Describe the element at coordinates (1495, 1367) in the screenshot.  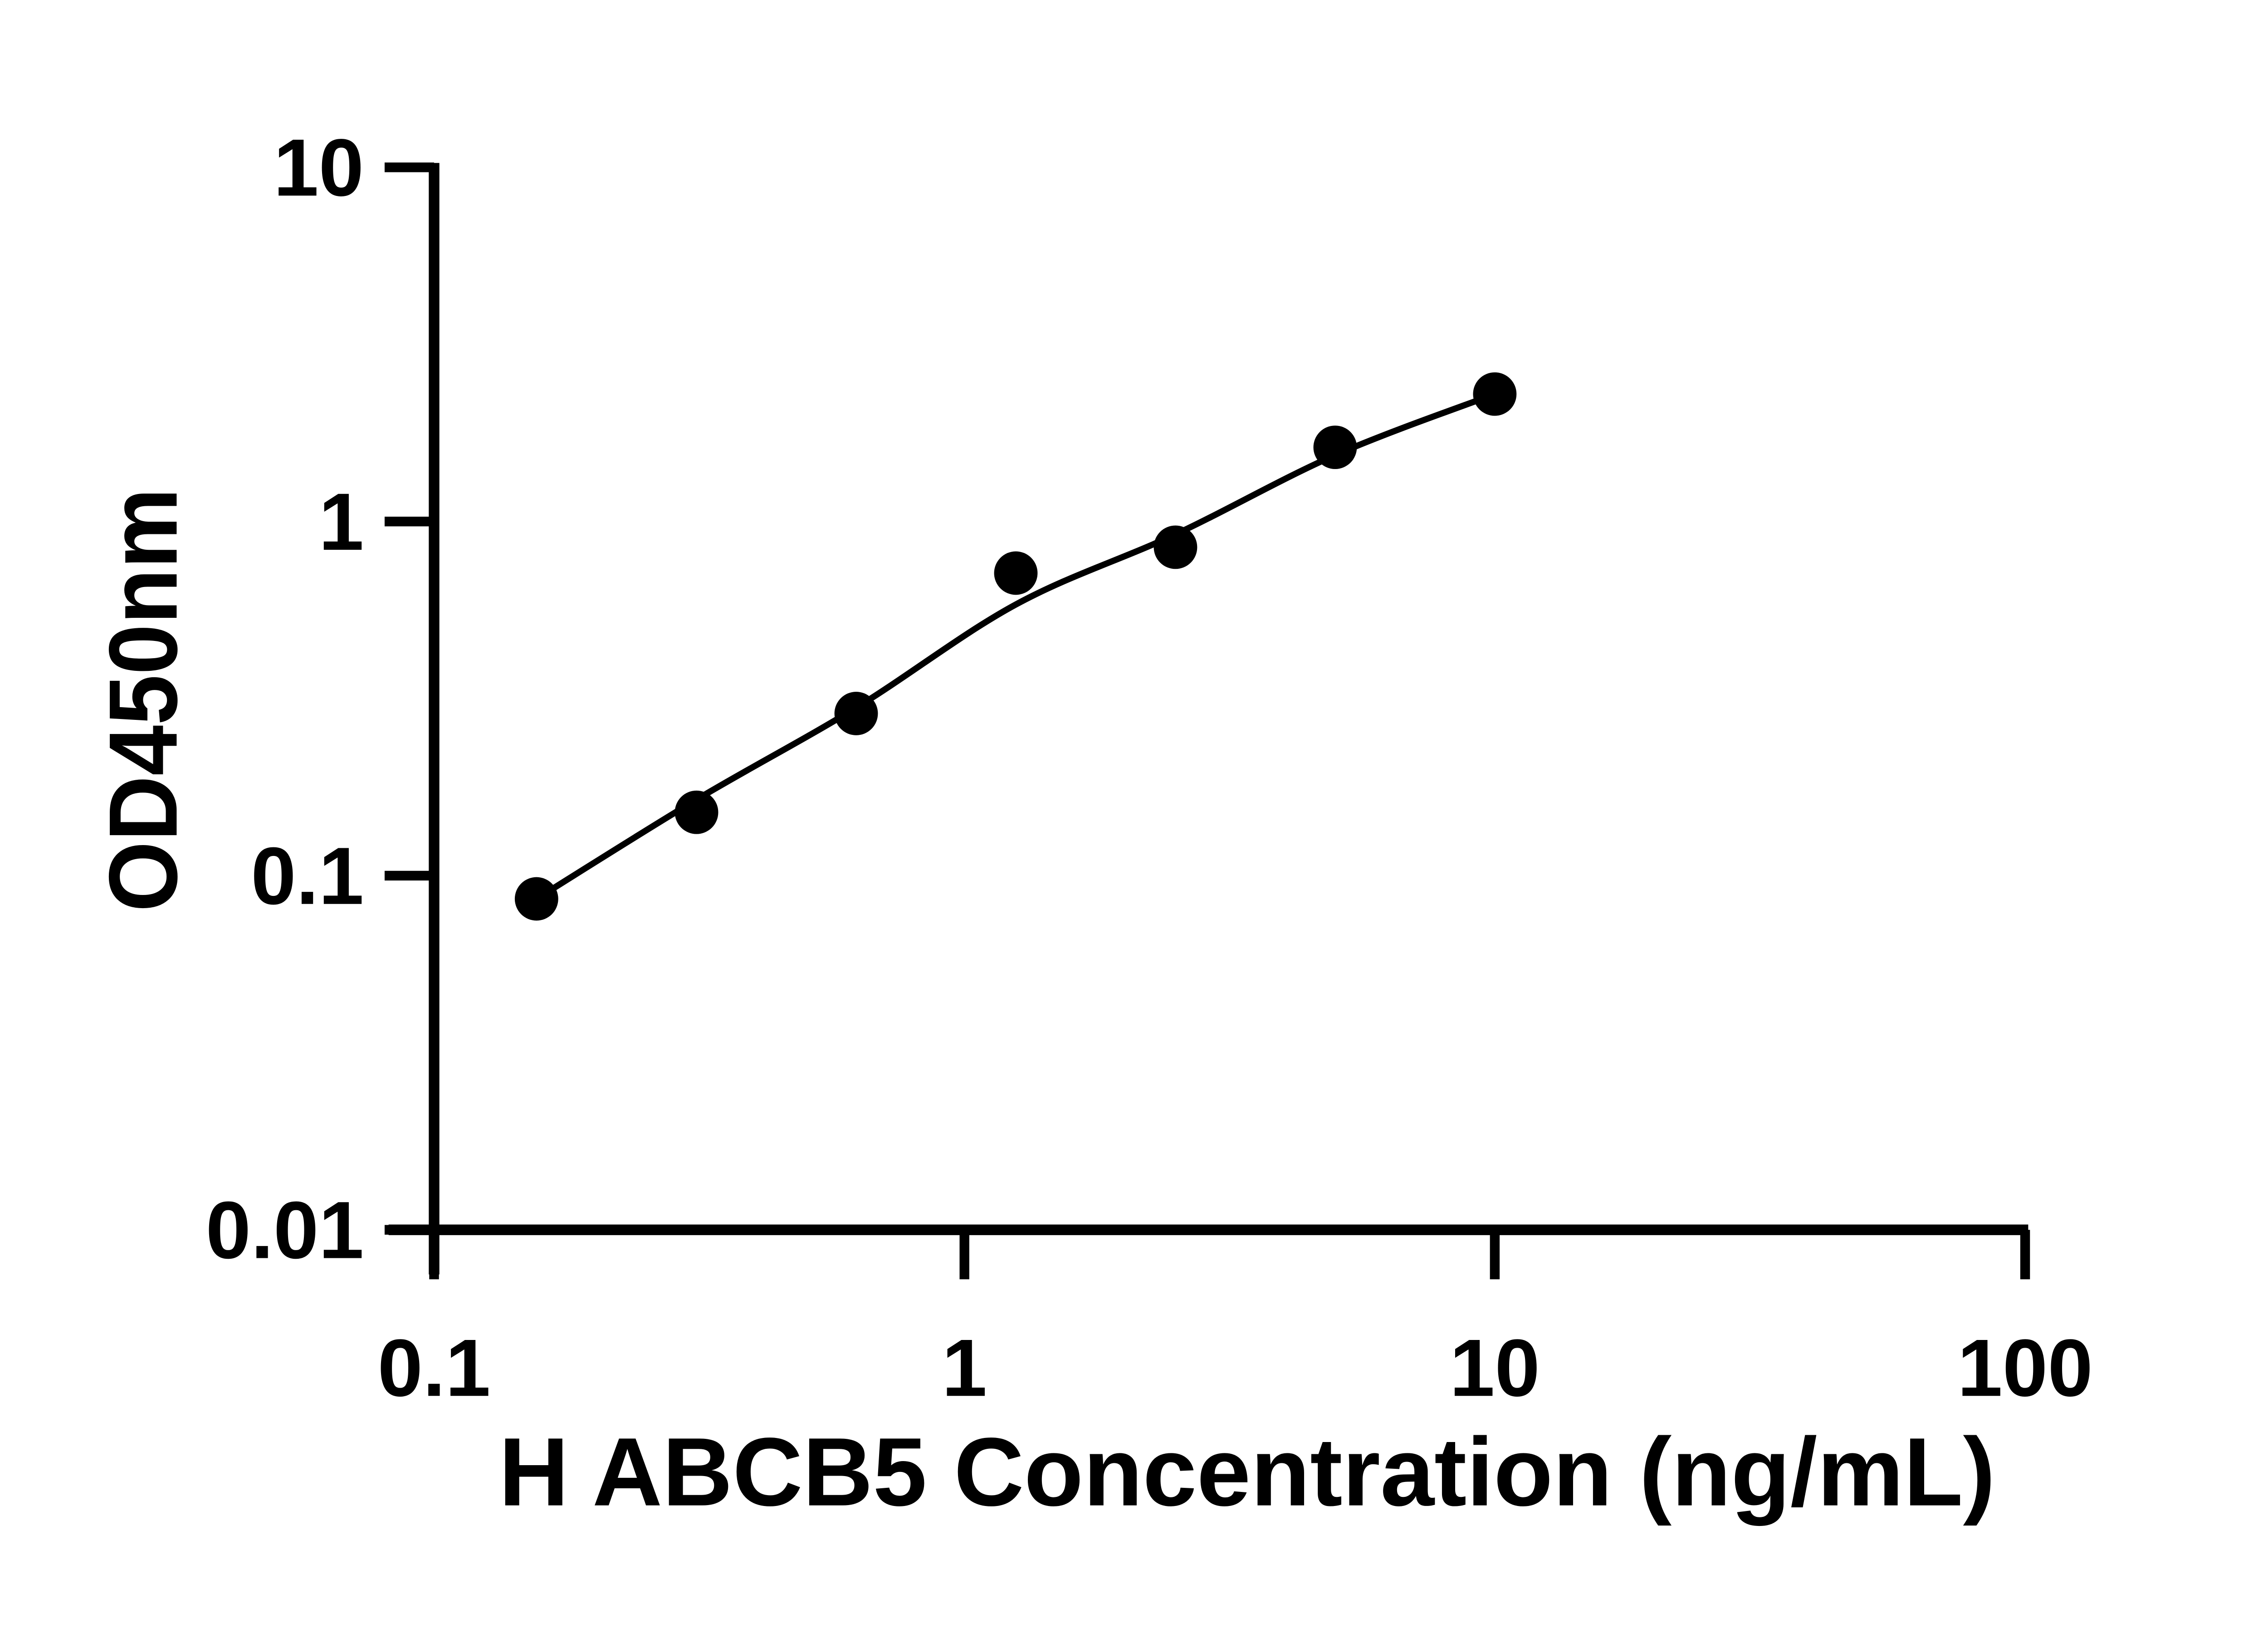
I see `x-tick-label: 10` at that location.